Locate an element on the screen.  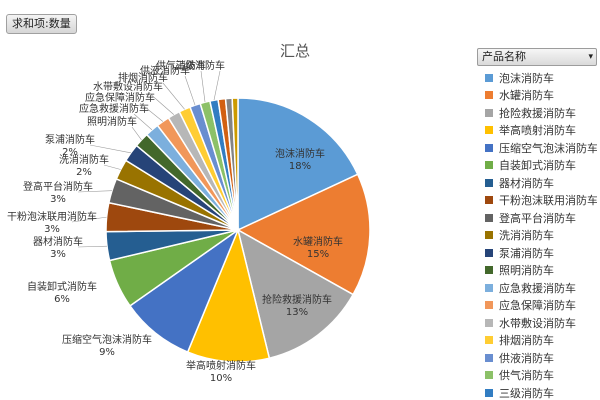
legend-filter-dropdown: 产品名称 ▾ is located at coordinates (537, 57).